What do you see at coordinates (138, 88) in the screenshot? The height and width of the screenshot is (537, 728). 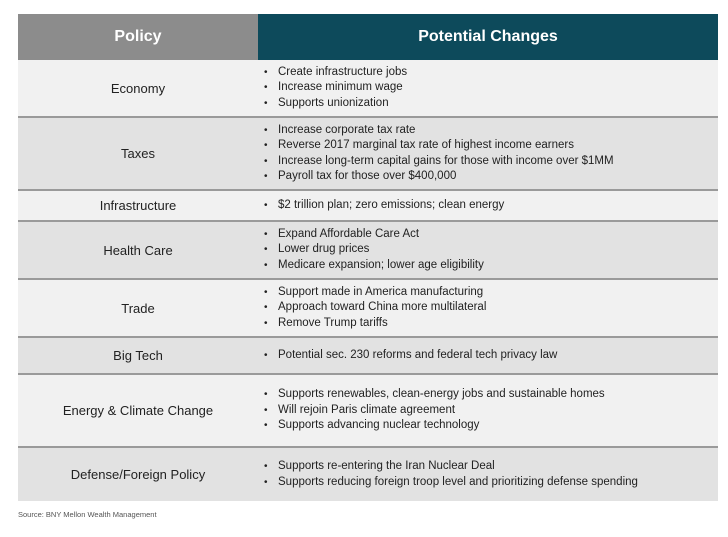 I see `policy-cell: Economy` at bounding box center [138, 88].